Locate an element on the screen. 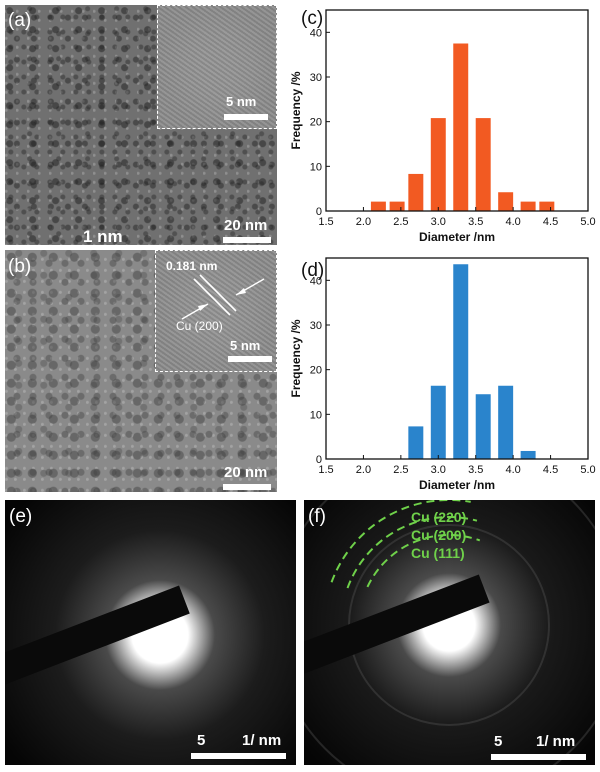 Image resolution: width=600 pixels, height=772 pixels. lattice-fringe-marker is located at coordinates (223, 297).